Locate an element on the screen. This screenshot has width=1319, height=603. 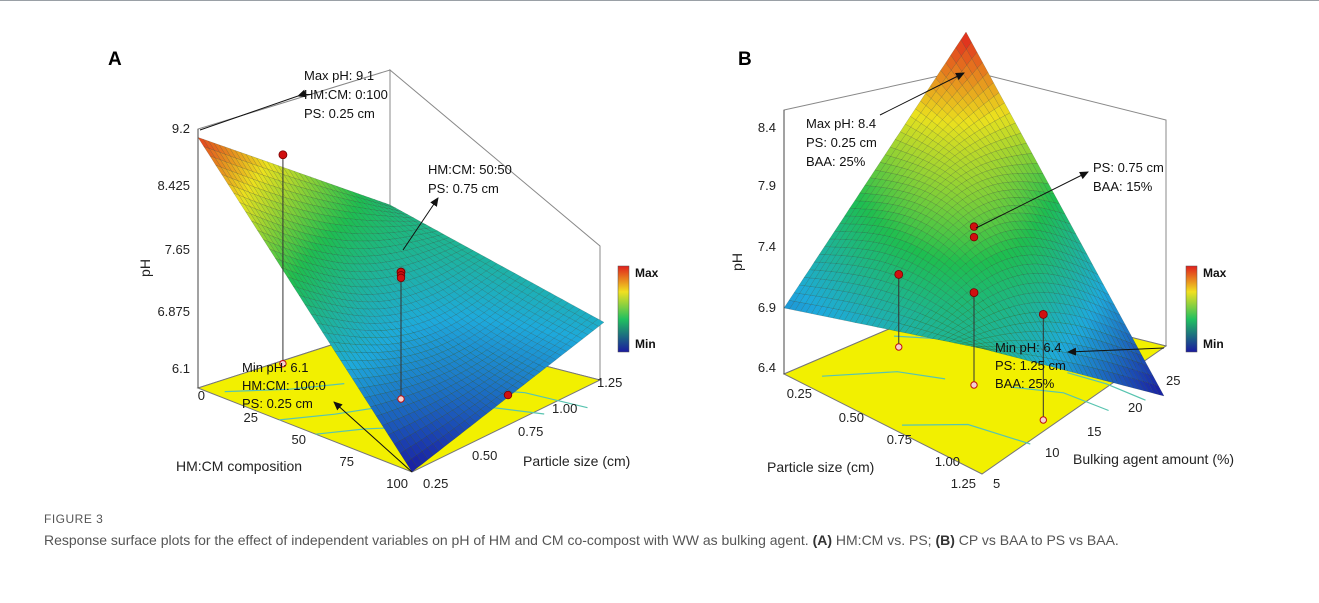
panel-b-z-tick: 8.4 is located at coordinates (767, 127).